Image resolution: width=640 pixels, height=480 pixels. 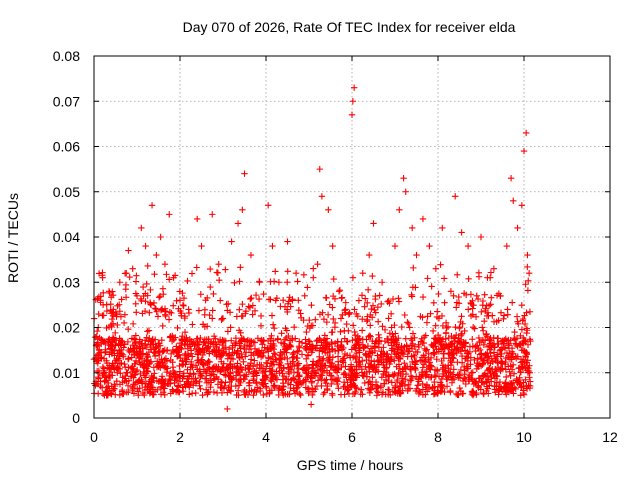 What do you see at coordinates (146, 337) in the screenshot?
I see `point-bg-1932` at bounding box center [146, 337].